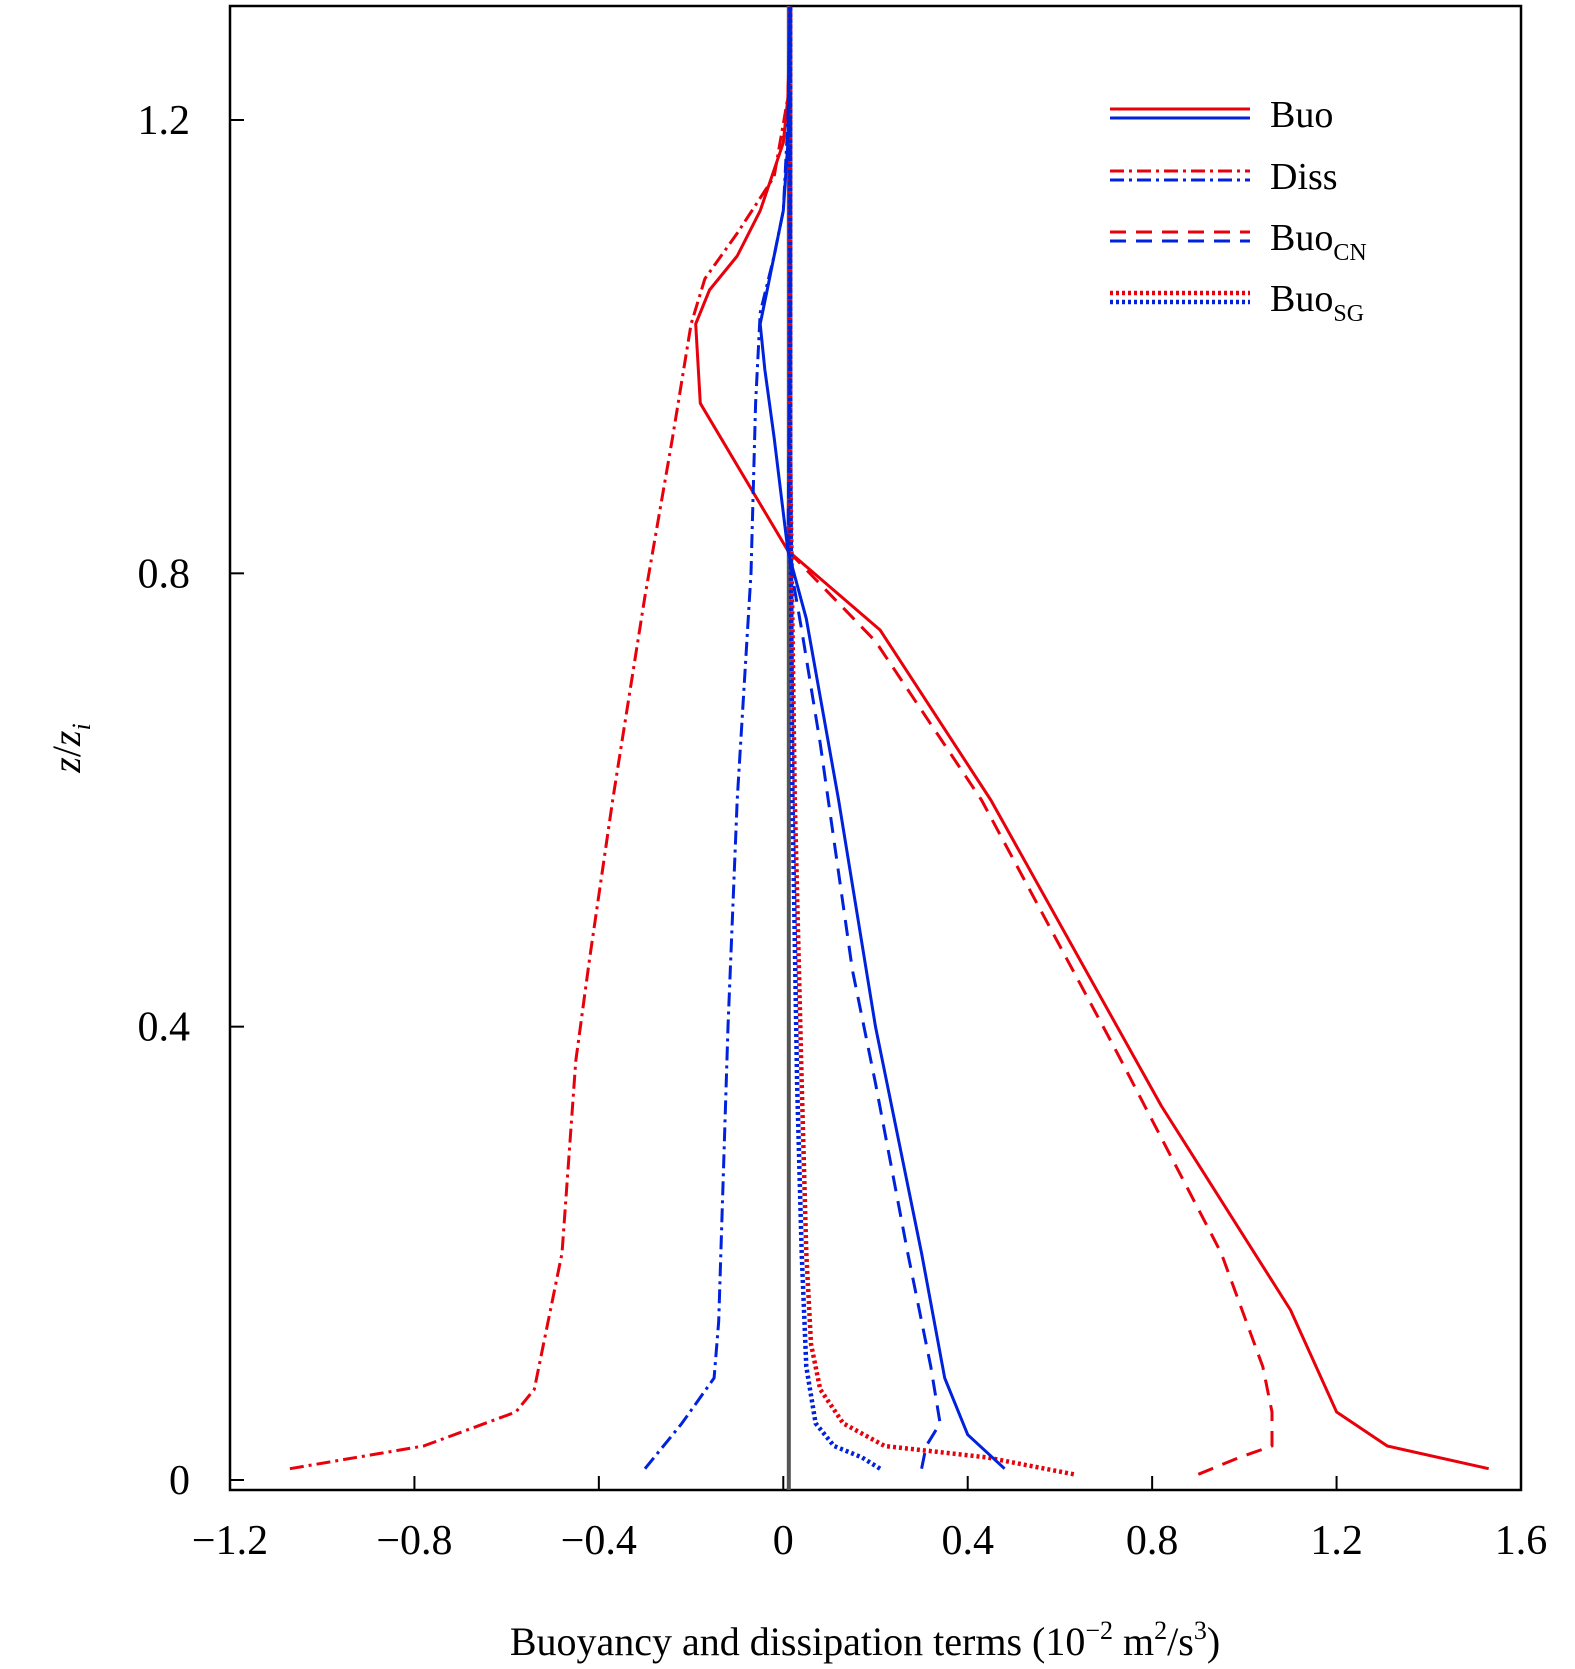 The width and height of the screenshot is (1575, 1669). What do you see at coordinates (1238, 210) in the screenshot?
I see `legend: Buo Diss BuoCN BuoSG` at bounding box center [1238, 210].